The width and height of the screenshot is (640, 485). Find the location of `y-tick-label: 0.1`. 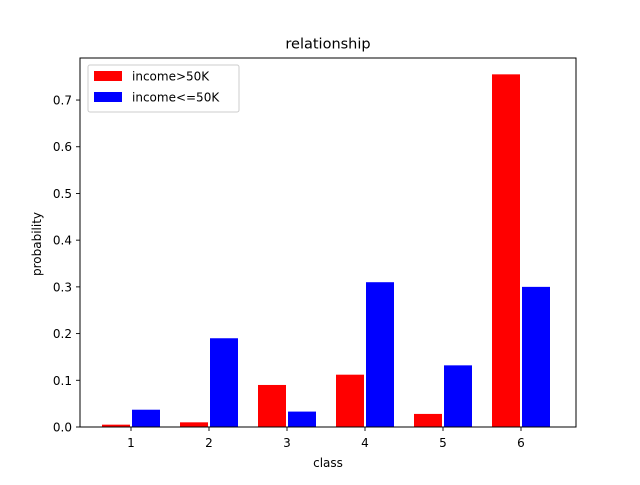

y-tick-label: 0.1 is located at coordinates (62, 381).